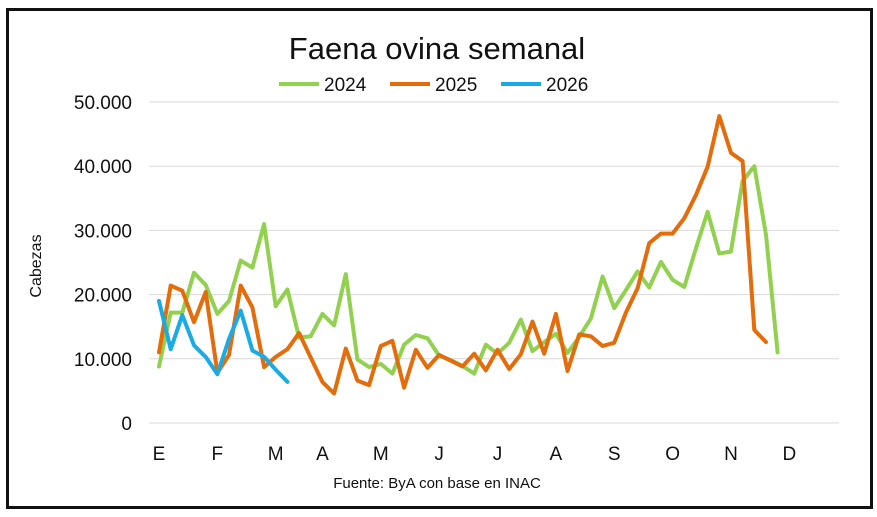 This screenshot has height=517, width=877. What do you see at coordinates (103, 103) in the screenshot?
I see `y-tick-label: 50.000` at bounding box center [103, 103].